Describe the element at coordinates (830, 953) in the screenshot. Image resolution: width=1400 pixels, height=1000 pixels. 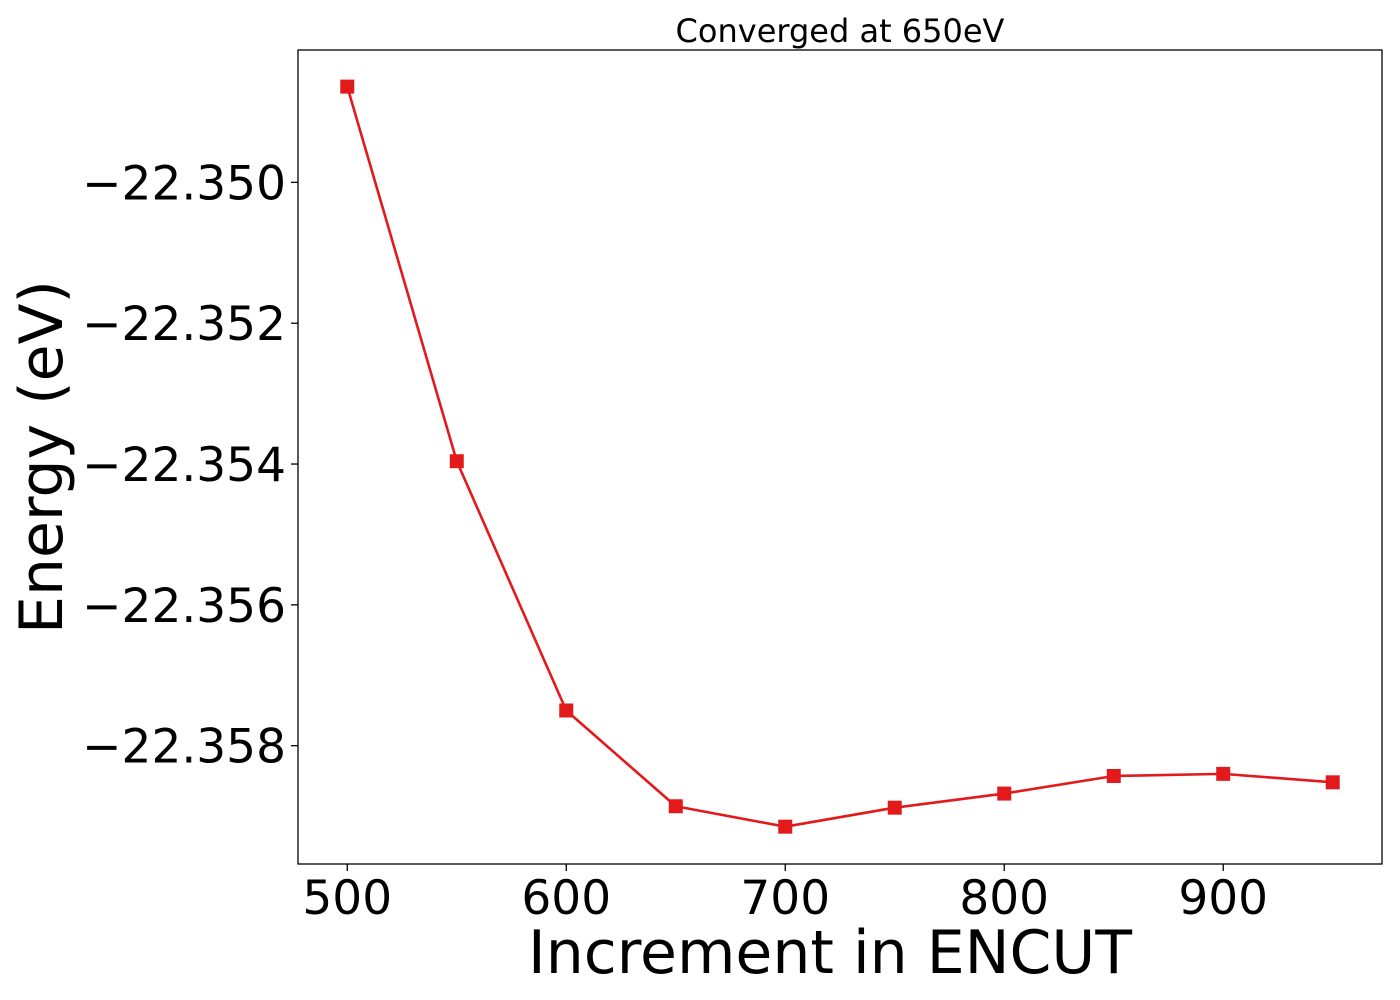
I see `x-axis-label: Increment in ENCUT` at that location.